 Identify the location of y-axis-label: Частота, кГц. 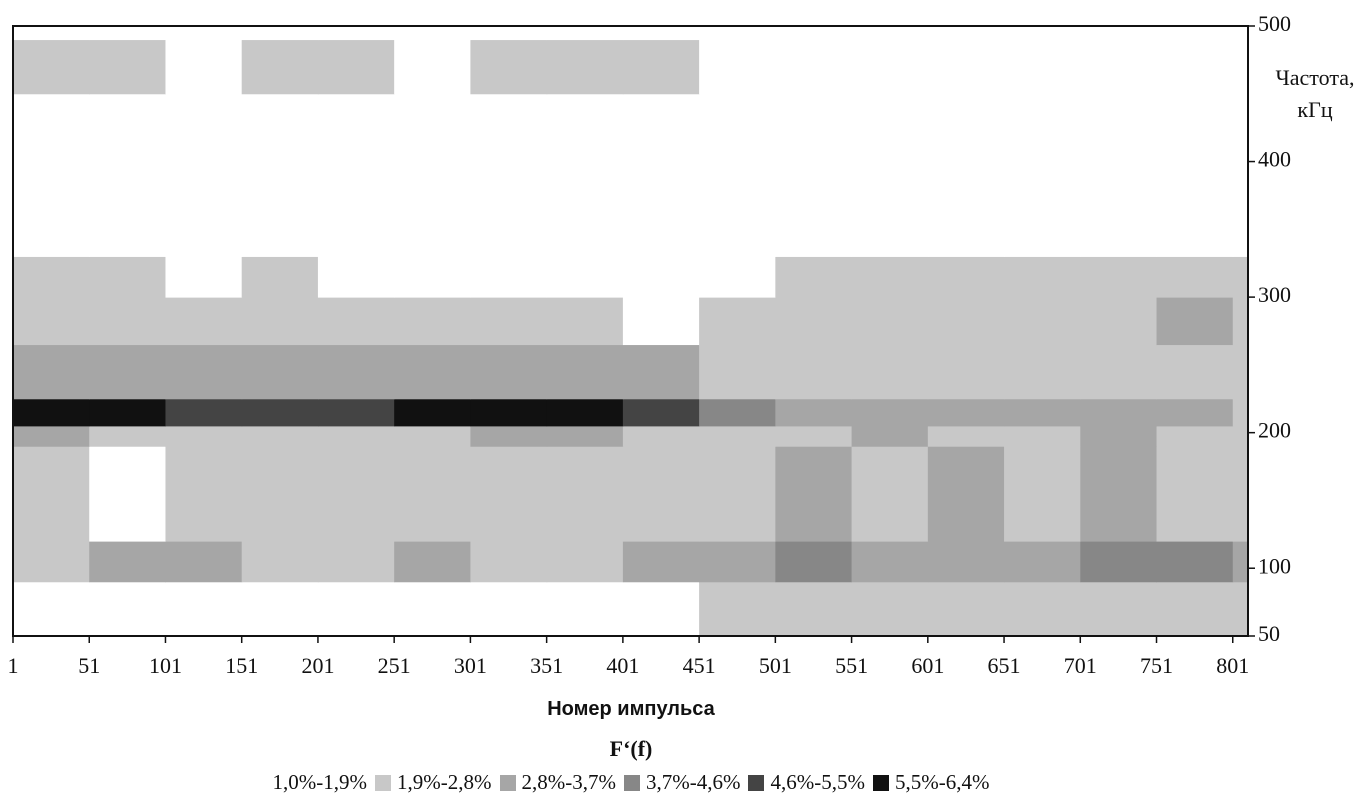
(1315, 93).